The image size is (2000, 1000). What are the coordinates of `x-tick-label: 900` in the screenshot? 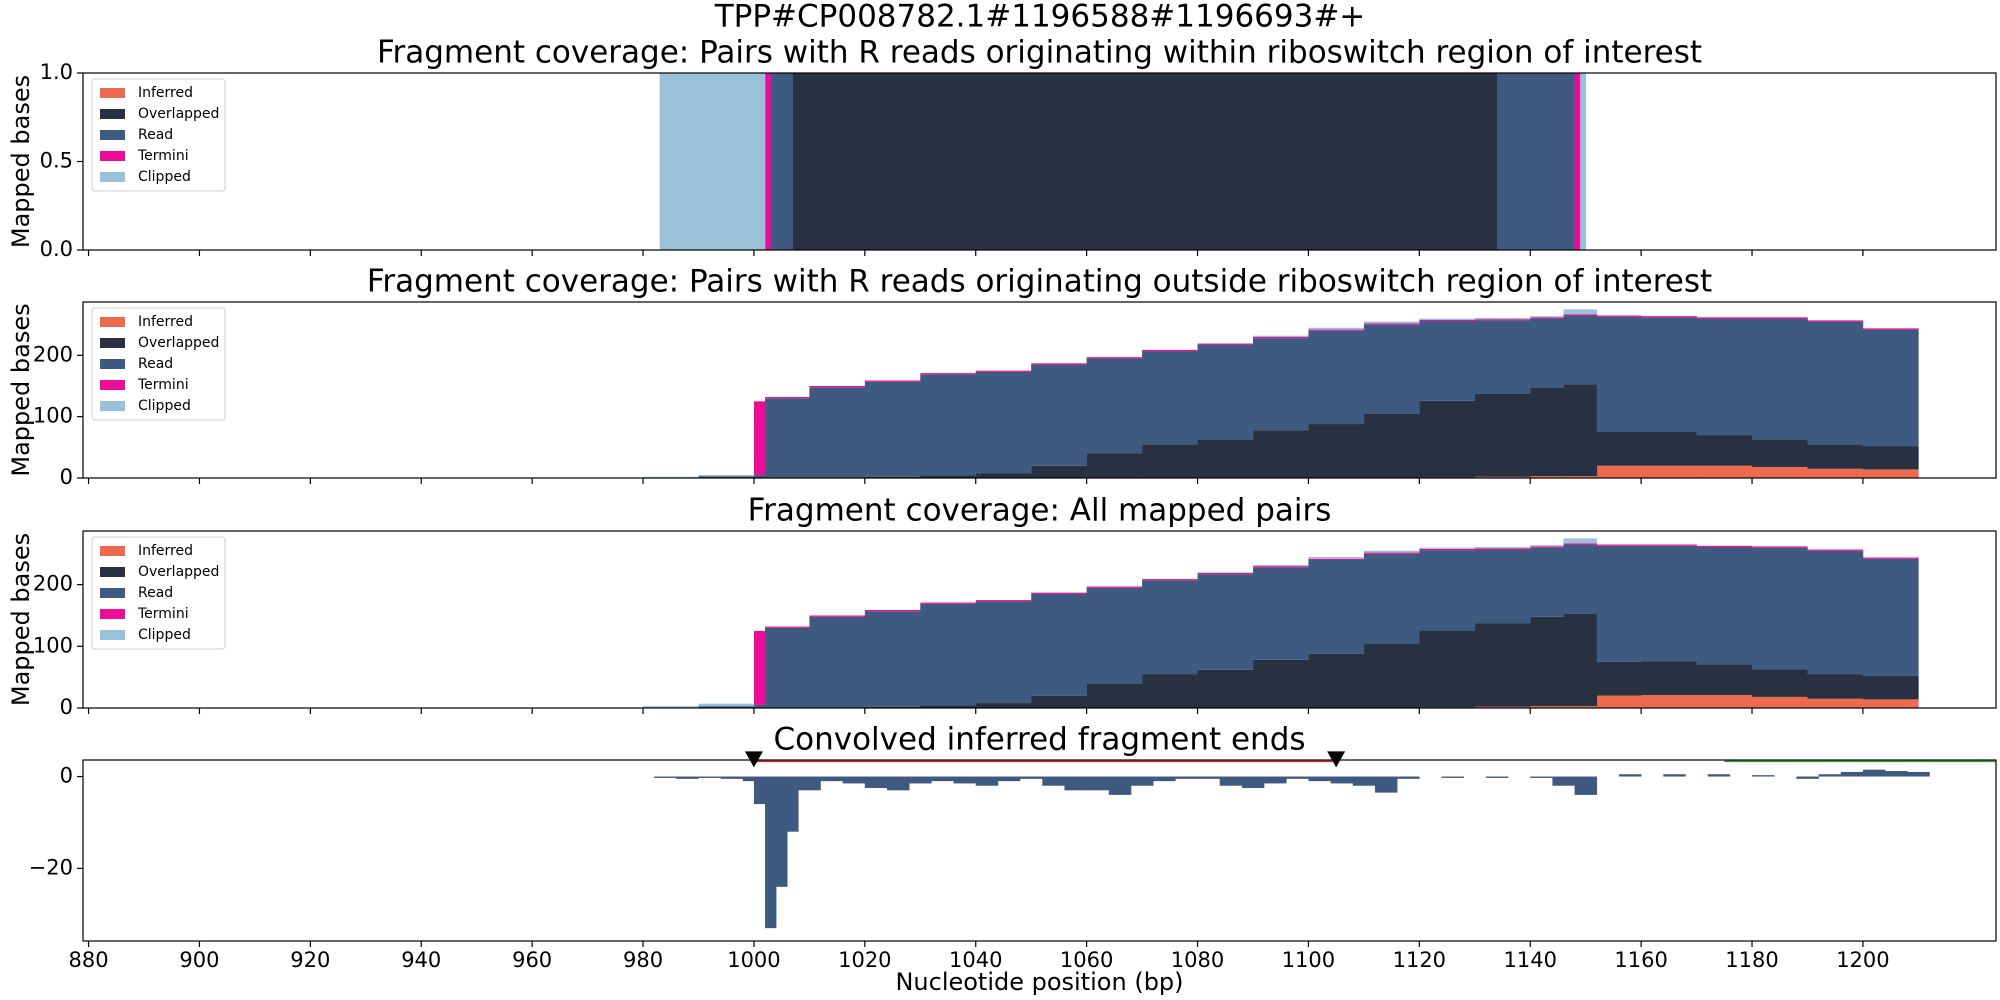 It's located at (199, 960).